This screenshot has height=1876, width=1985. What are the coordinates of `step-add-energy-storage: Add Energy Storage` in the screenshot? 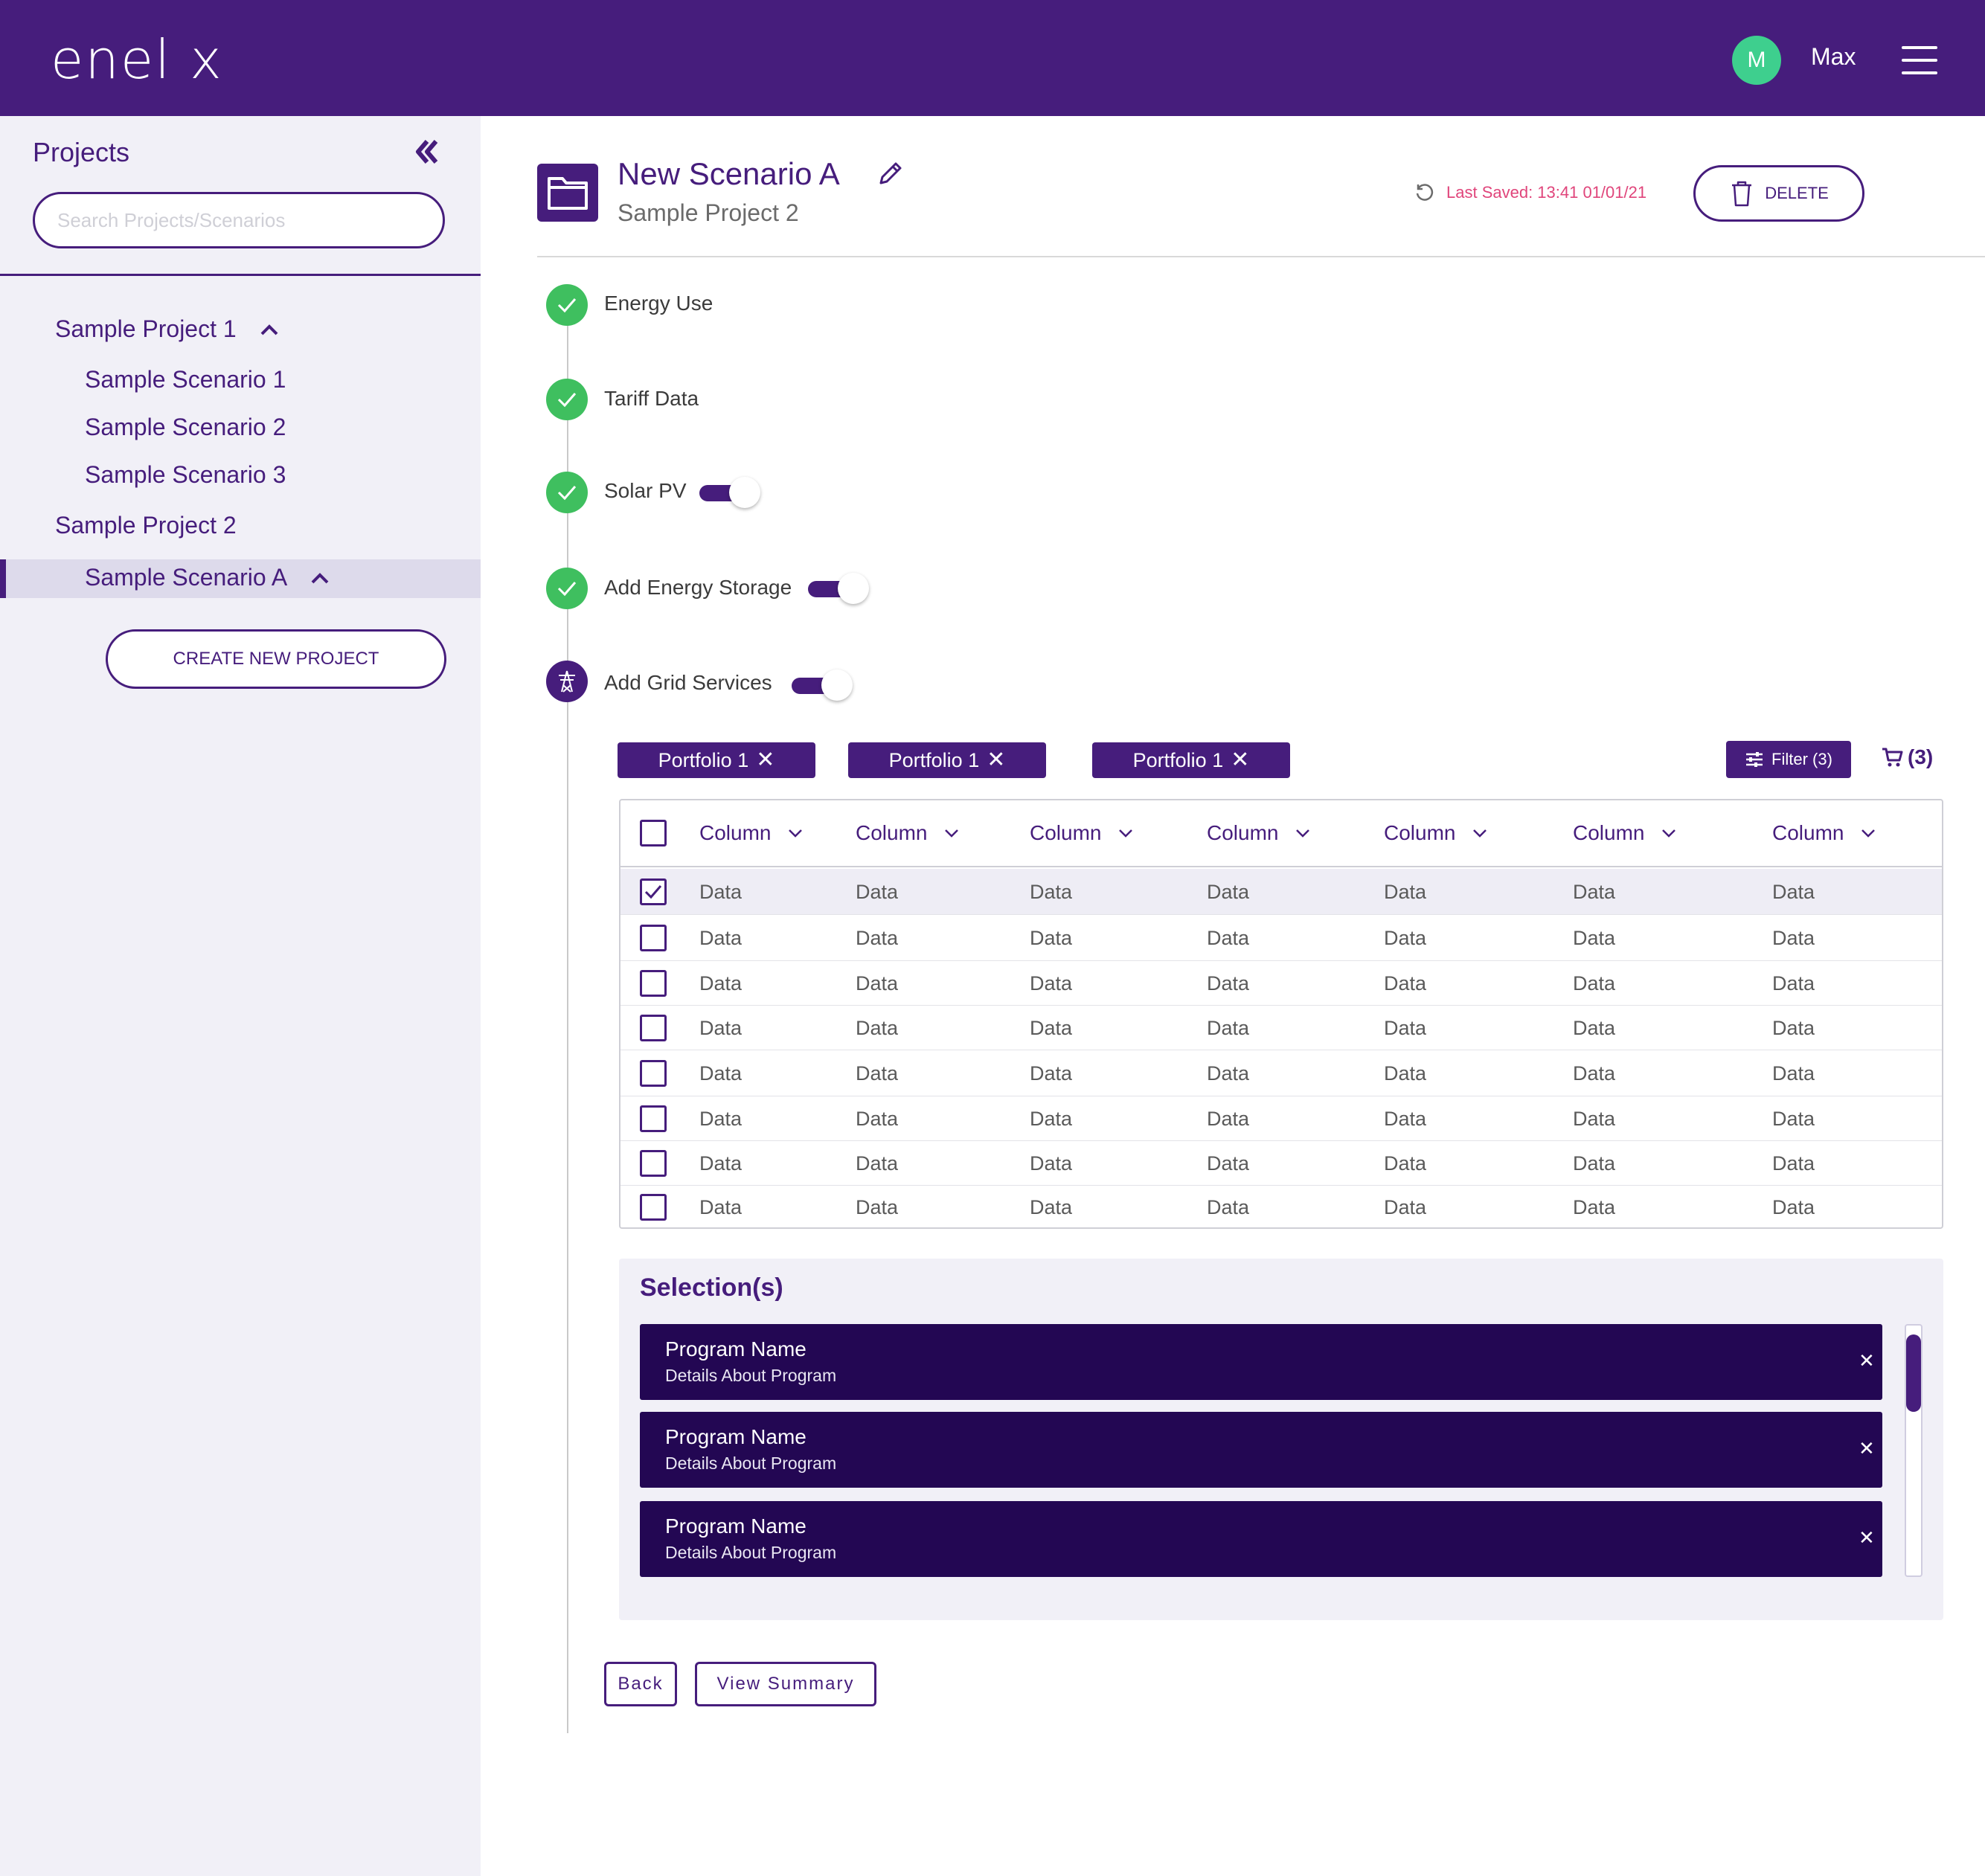 It's located at (698, 587).